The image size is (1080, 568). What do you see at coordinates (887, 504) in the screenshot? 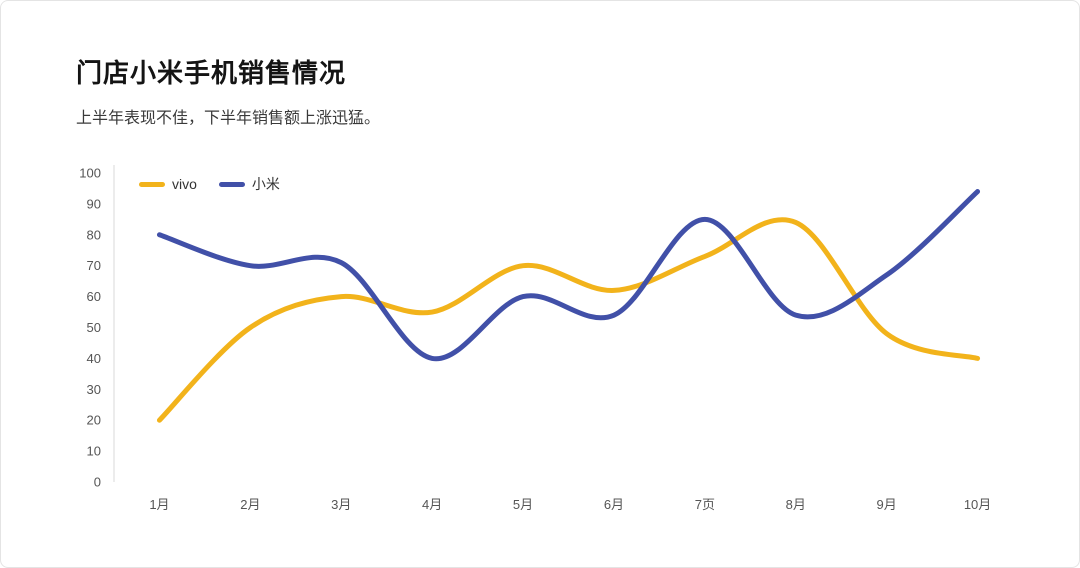
I see `x-tick-label: 9月` at bounding box center [887, 504].